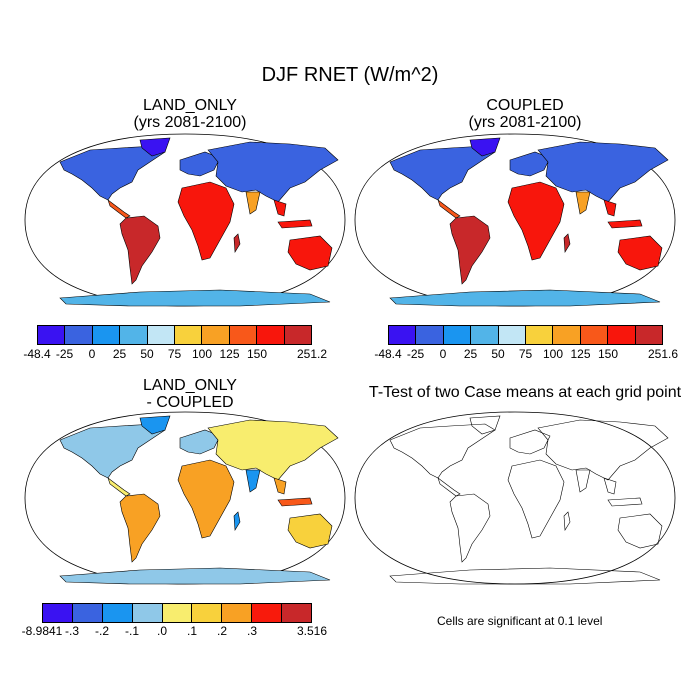 The height and width of the screenshot is (700, 700). I want to click on colorbar-tick-label: -.2, so click(102, 631).